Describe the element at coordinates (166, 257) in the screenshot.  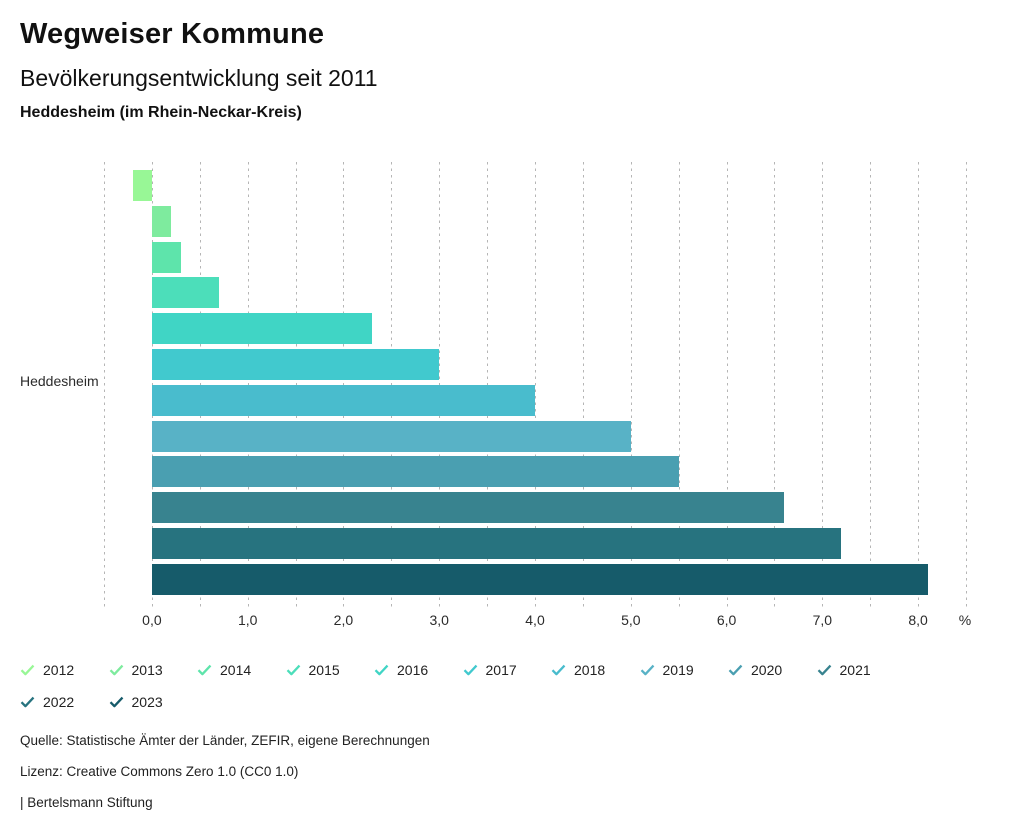
I see `bar-2014` at that location.